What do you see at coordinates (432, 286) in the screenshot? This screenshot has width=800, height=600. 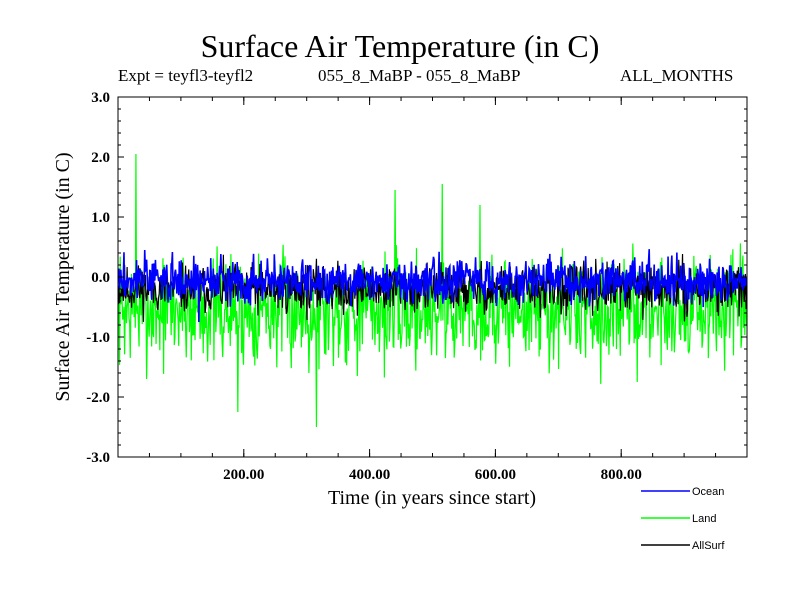 I see `series-line-ocean` at bounding box center [432, 286].